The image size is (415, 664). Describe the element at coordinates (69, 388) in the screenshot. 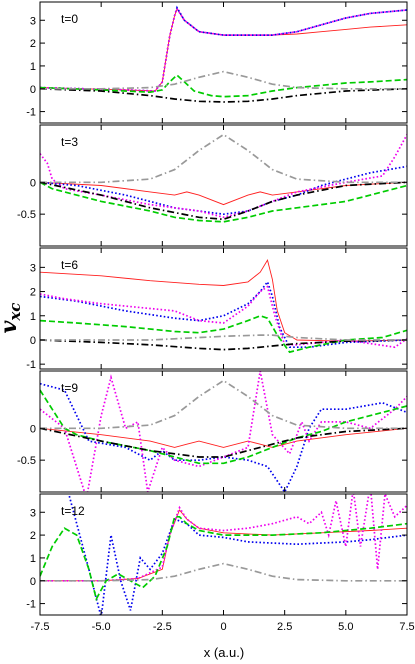

I see `panel-label: t=9` at that location.